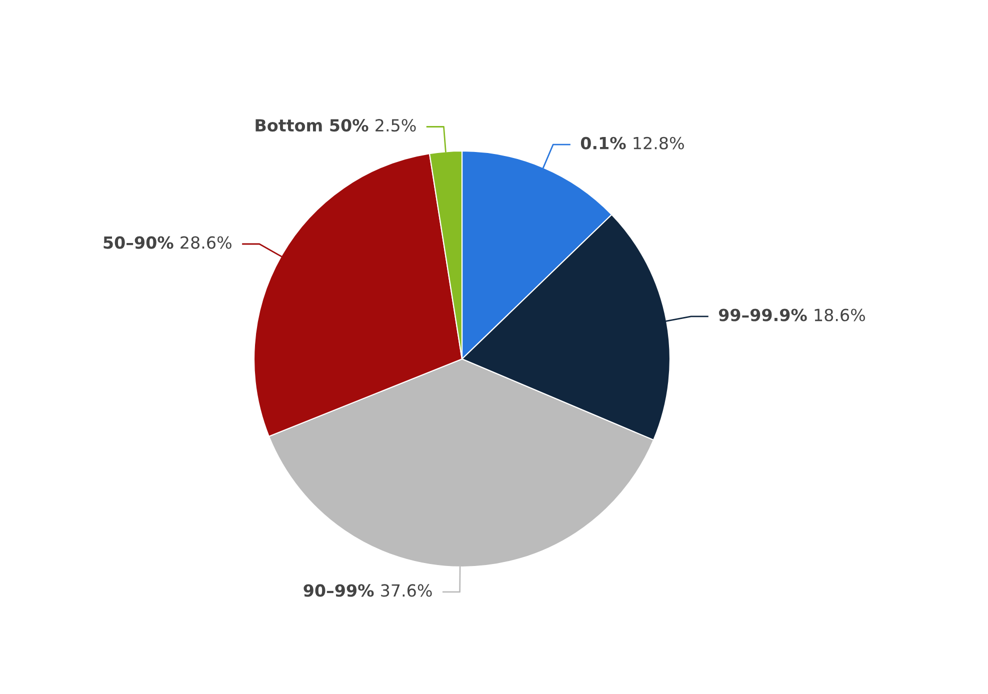  I want to click on data-label: 12.8%, so click(659, 143).